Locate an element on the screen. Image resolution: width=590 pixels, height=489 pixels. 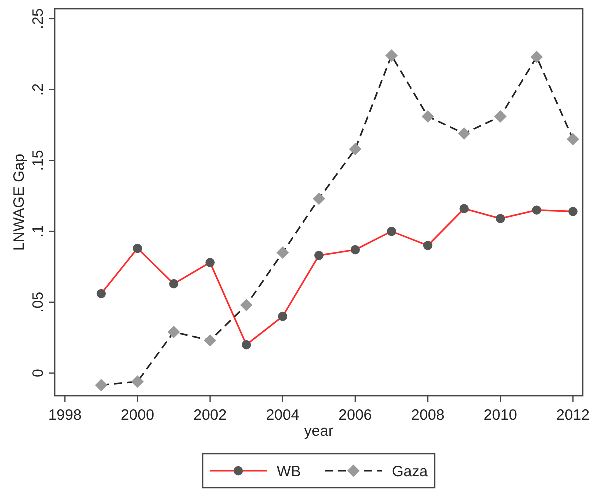
x-tick-label: 2010 is located at coordinates (501, 415).